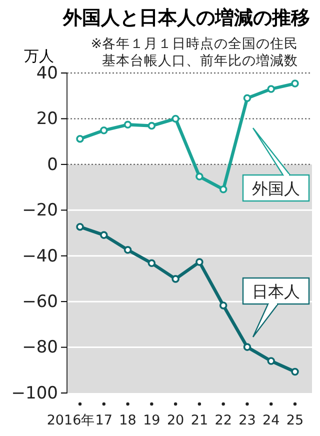 This screenshot has height=436, width=320. Describe the element at coordinates (276, 188) in the screenshot. I see `legend-label: 外国人` at that location.